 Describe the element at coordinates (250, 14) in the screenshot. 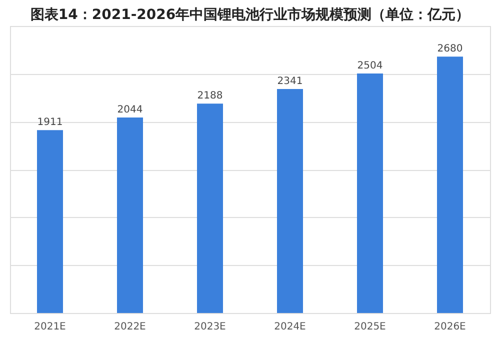

I see `chart-title: 图表14：2021-2026年中国锂电池行业市场规模预测（单位：亿元）` at that location.